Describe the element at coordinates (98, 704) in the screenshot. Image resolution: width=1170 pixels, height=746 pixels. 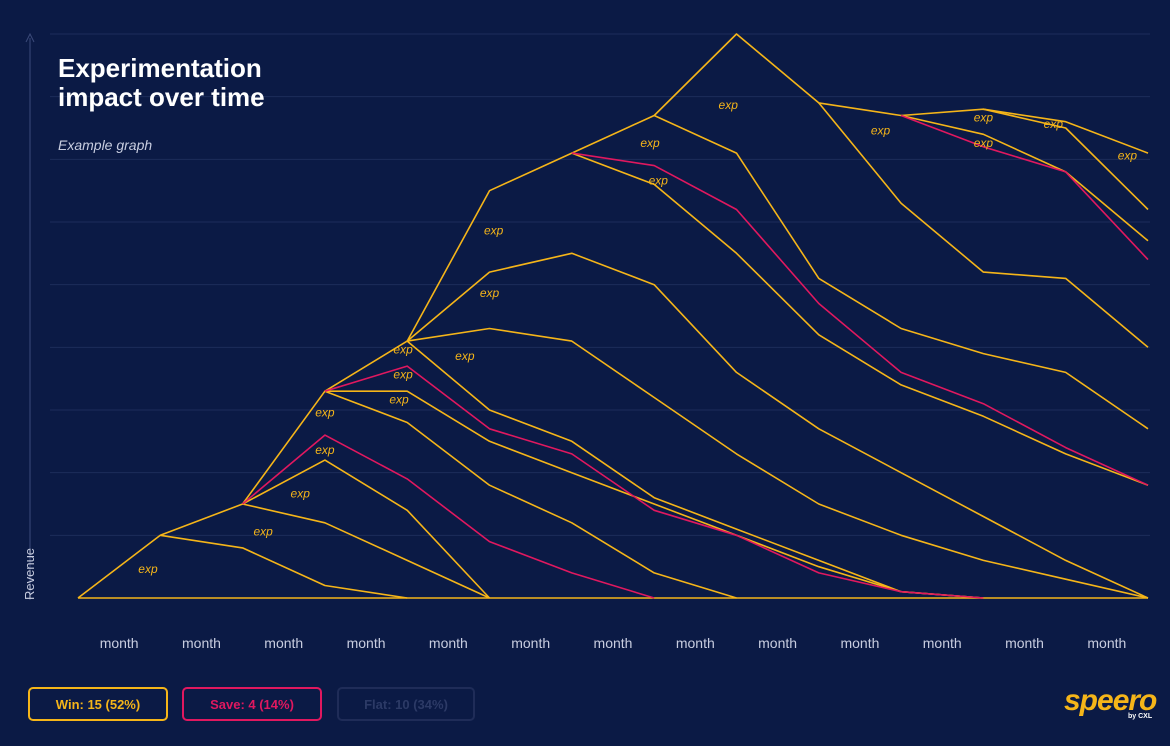
I see `legend-win: Win: 15 (52%)` at that location.